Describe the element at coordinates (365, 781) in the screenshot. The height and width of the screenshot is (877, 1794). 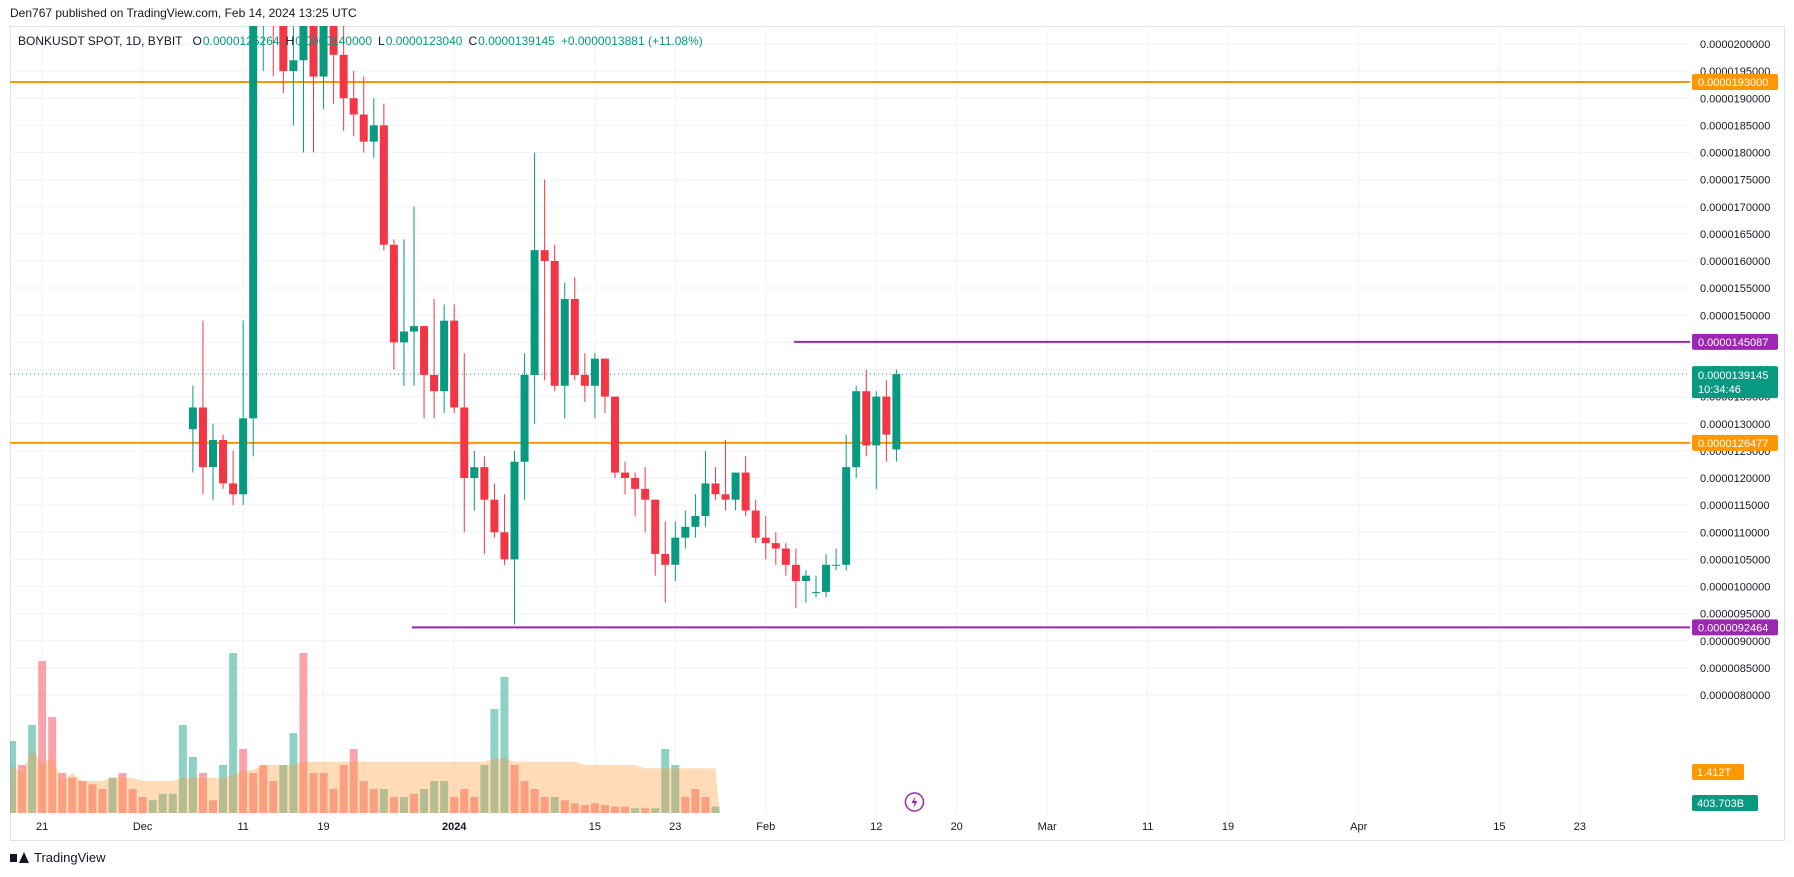
I see `volume-ma-area` at that location.